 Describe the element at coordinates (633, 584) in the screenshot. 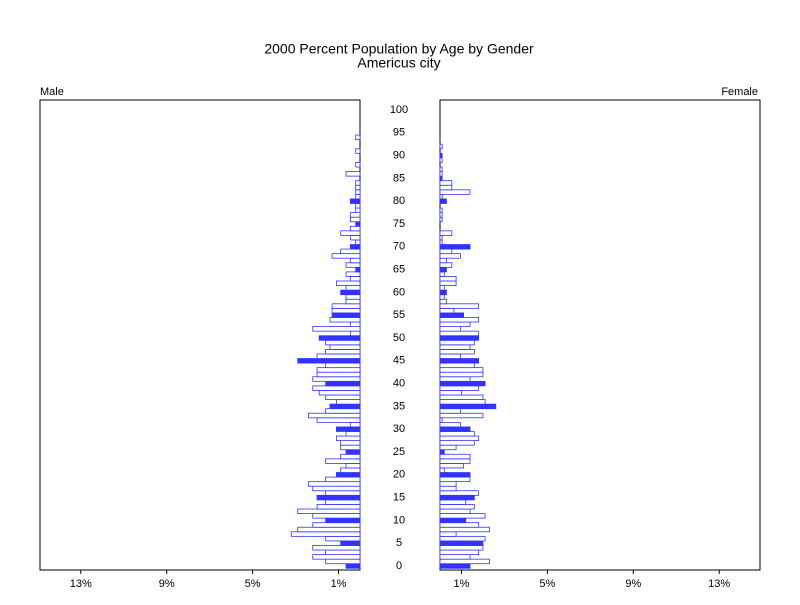

I see `x-tick-label: 9%` at that location.